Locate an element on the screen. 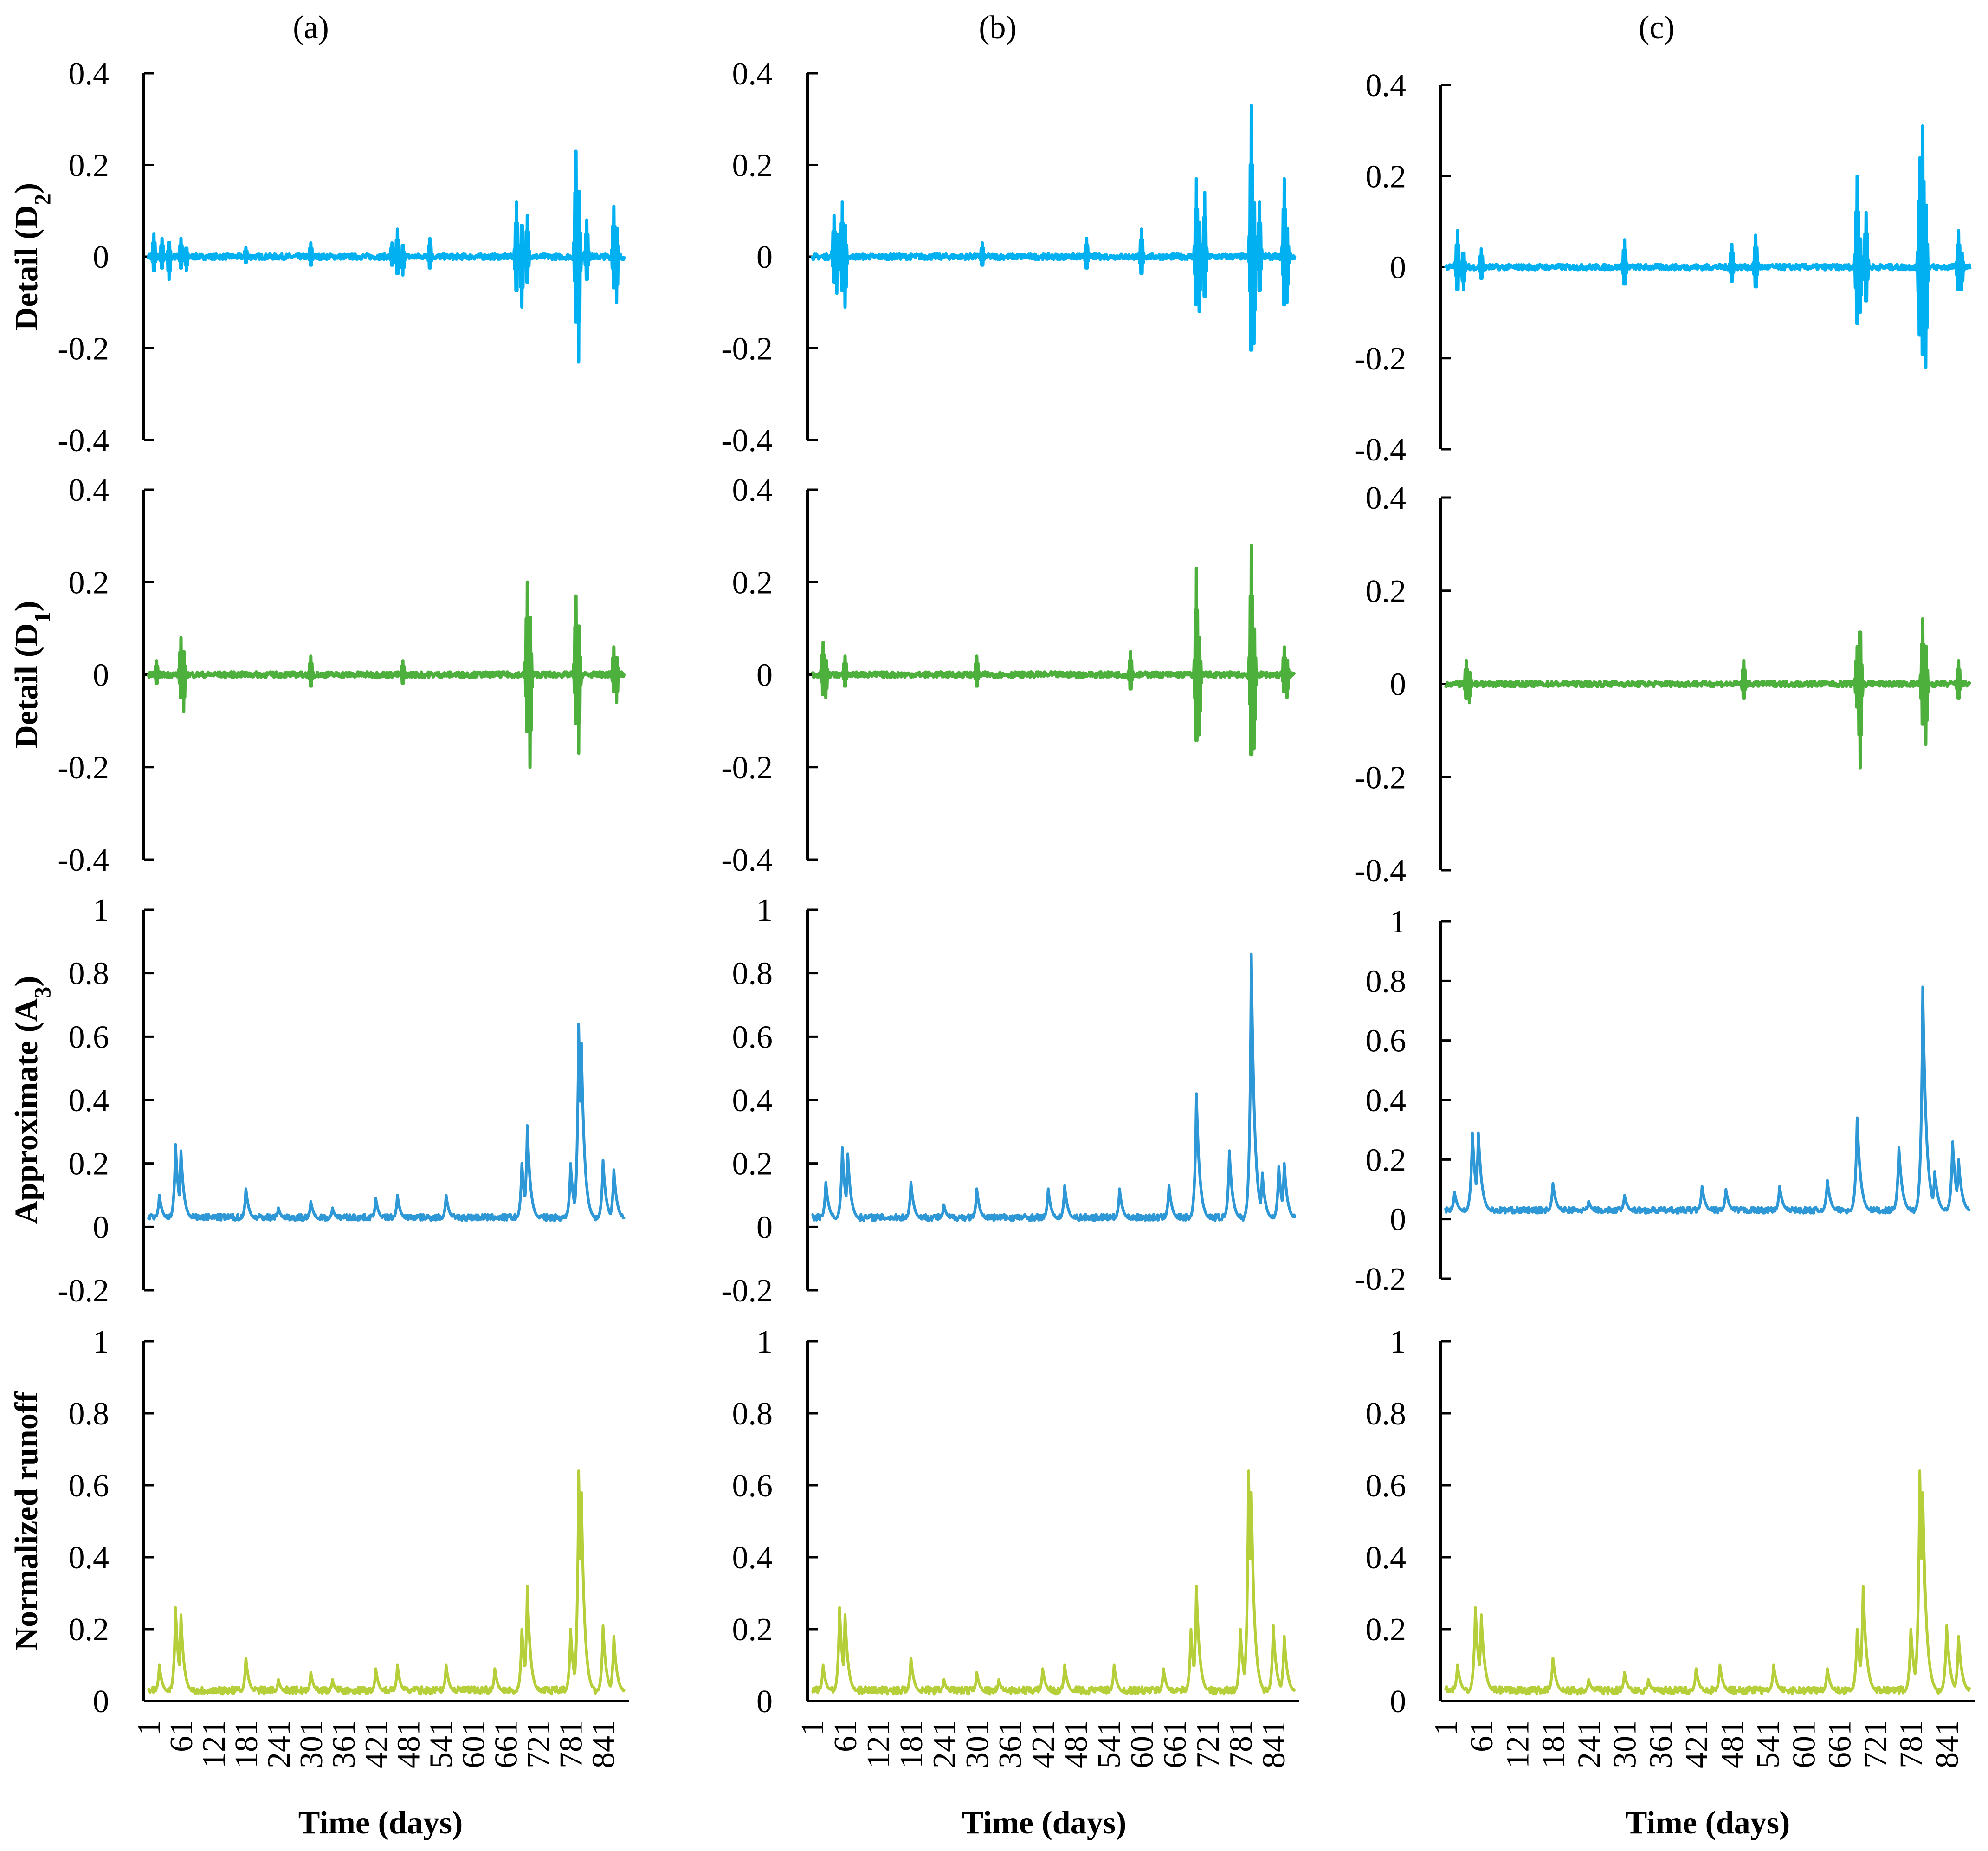 This screenshot has width=1988, height=1851. x-tick-label: 121 is located at coordinates (879, 1744).